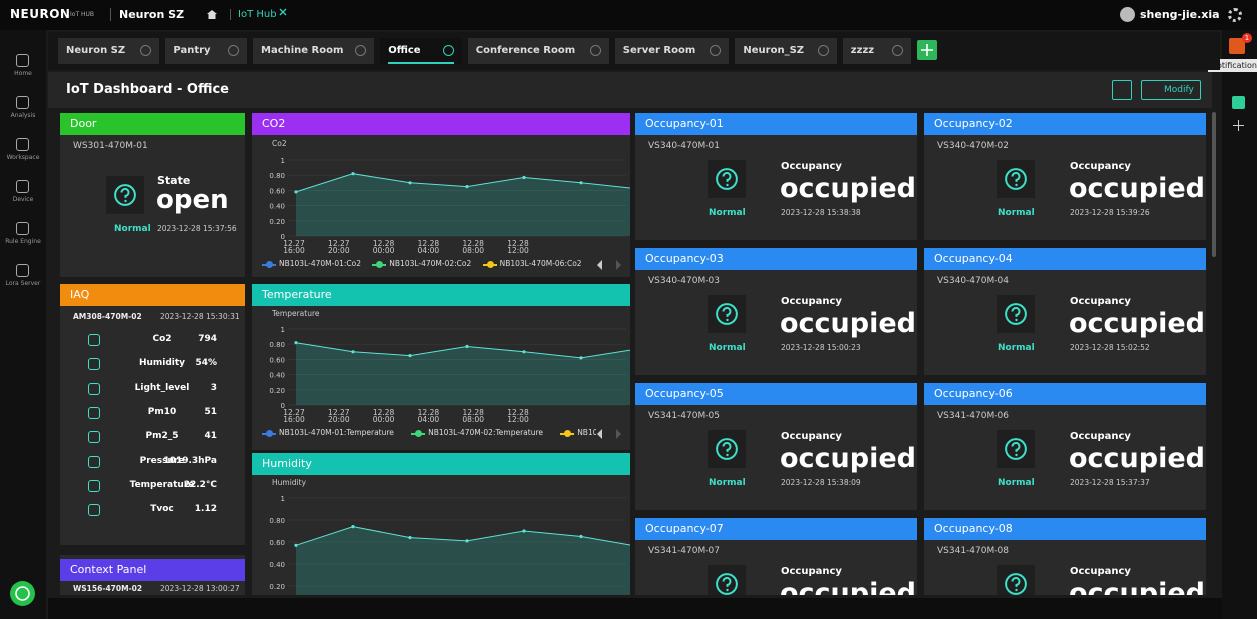 This screenshot has height=619, width=1257. Describe the element at coordinates (430, 263) in the screenshot. I see `legend-label: NB103L-470M-02:Co2` at that location.